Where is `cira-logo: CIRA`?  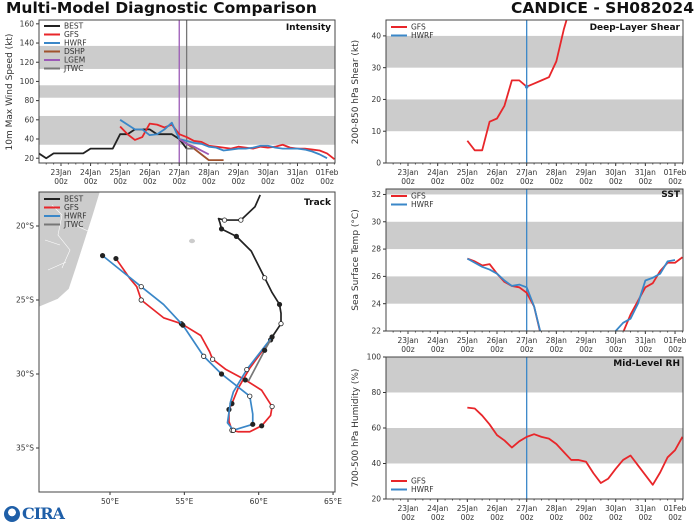 cira-logo: CIRA is located at coordinates (34, 513).